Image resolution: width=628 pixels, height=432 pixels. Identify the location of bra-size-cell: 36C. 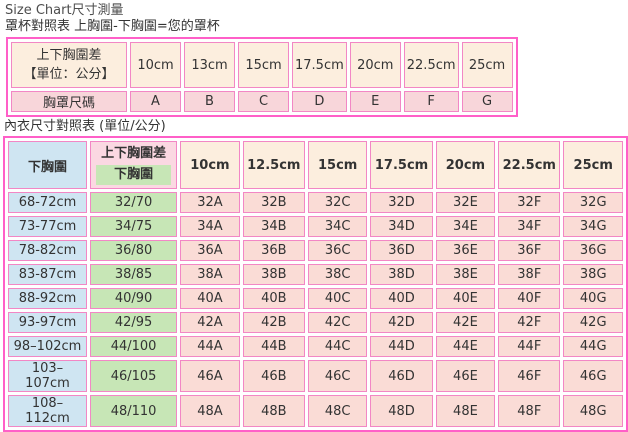
(337, 250).